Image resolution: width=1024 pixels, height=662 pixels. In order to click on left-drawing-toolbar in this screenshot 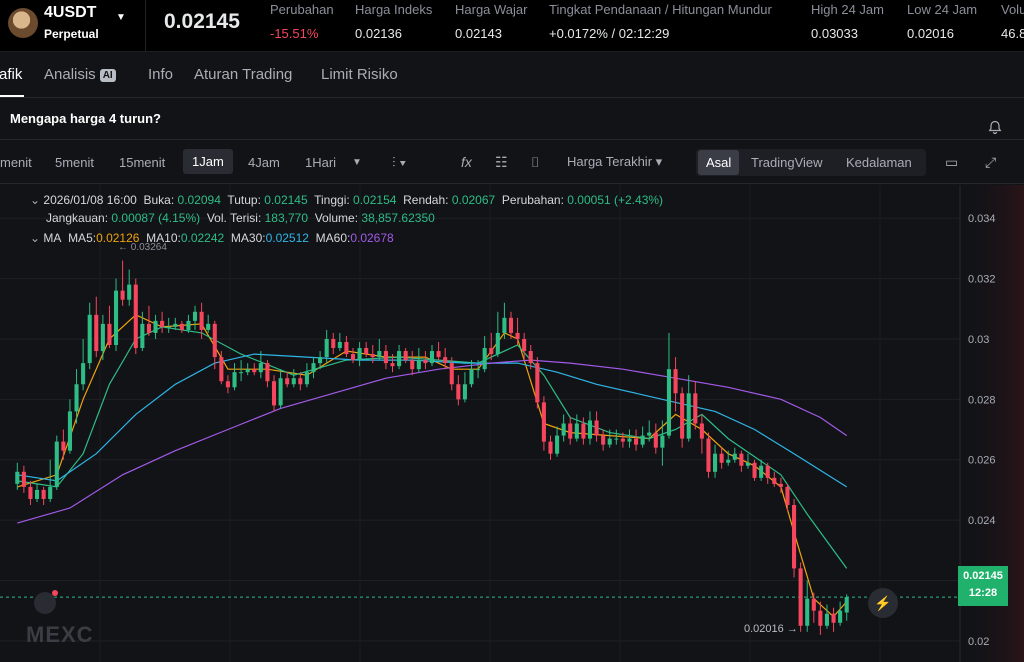, I will do `click(6, 423)`.